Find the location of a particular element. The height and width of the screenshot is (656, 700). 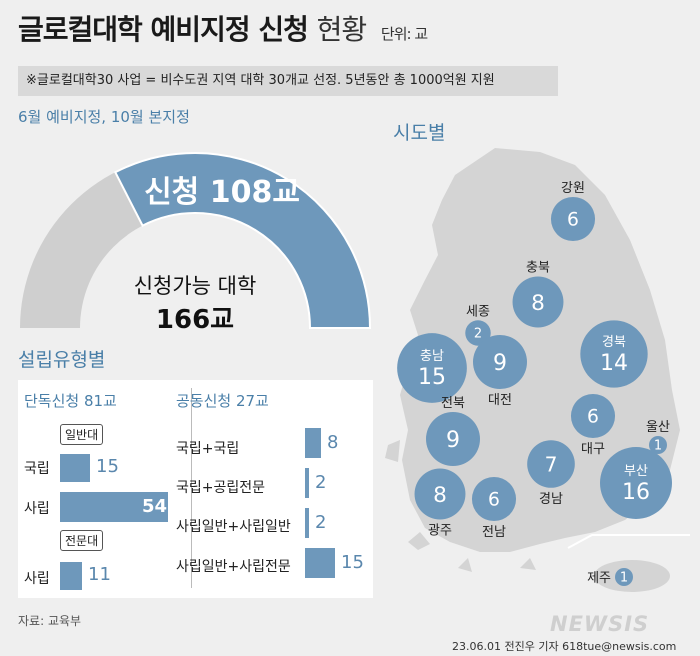

region-label: 세종 is located at coordinates (478, 311).